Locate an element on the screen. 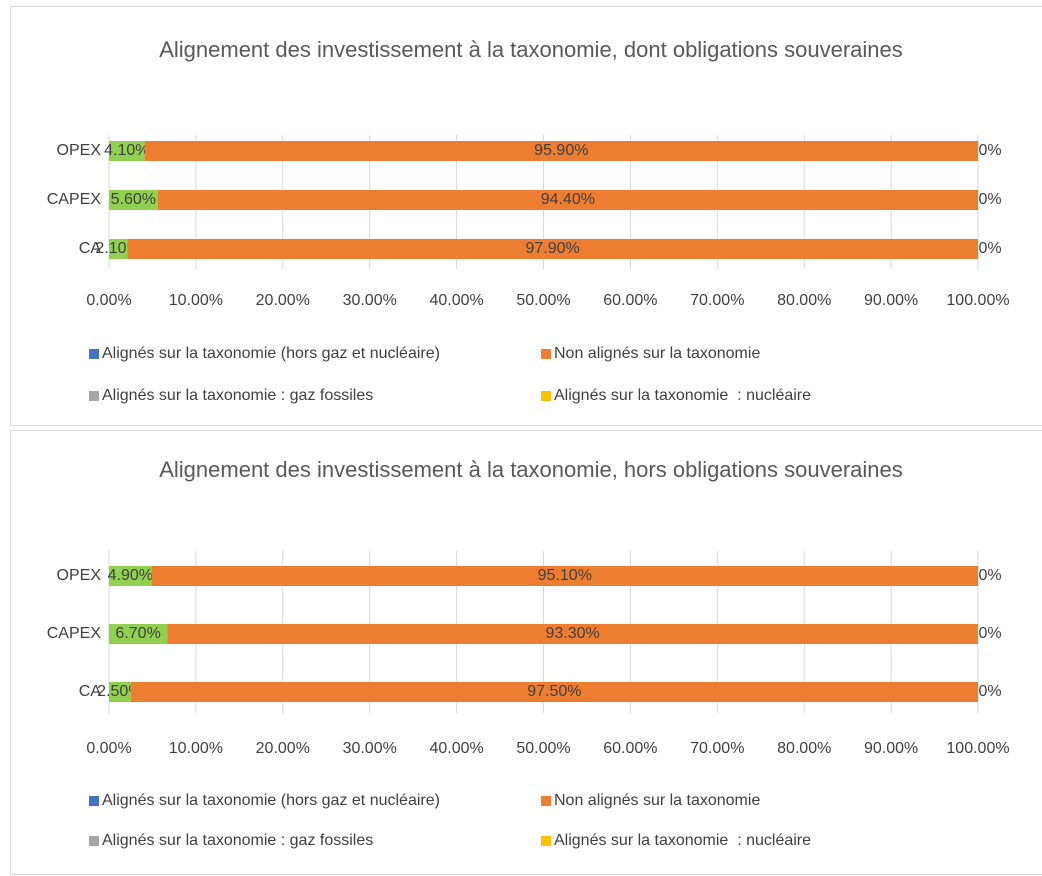  data-label: 4.90% is located at coordinates (130, 575).